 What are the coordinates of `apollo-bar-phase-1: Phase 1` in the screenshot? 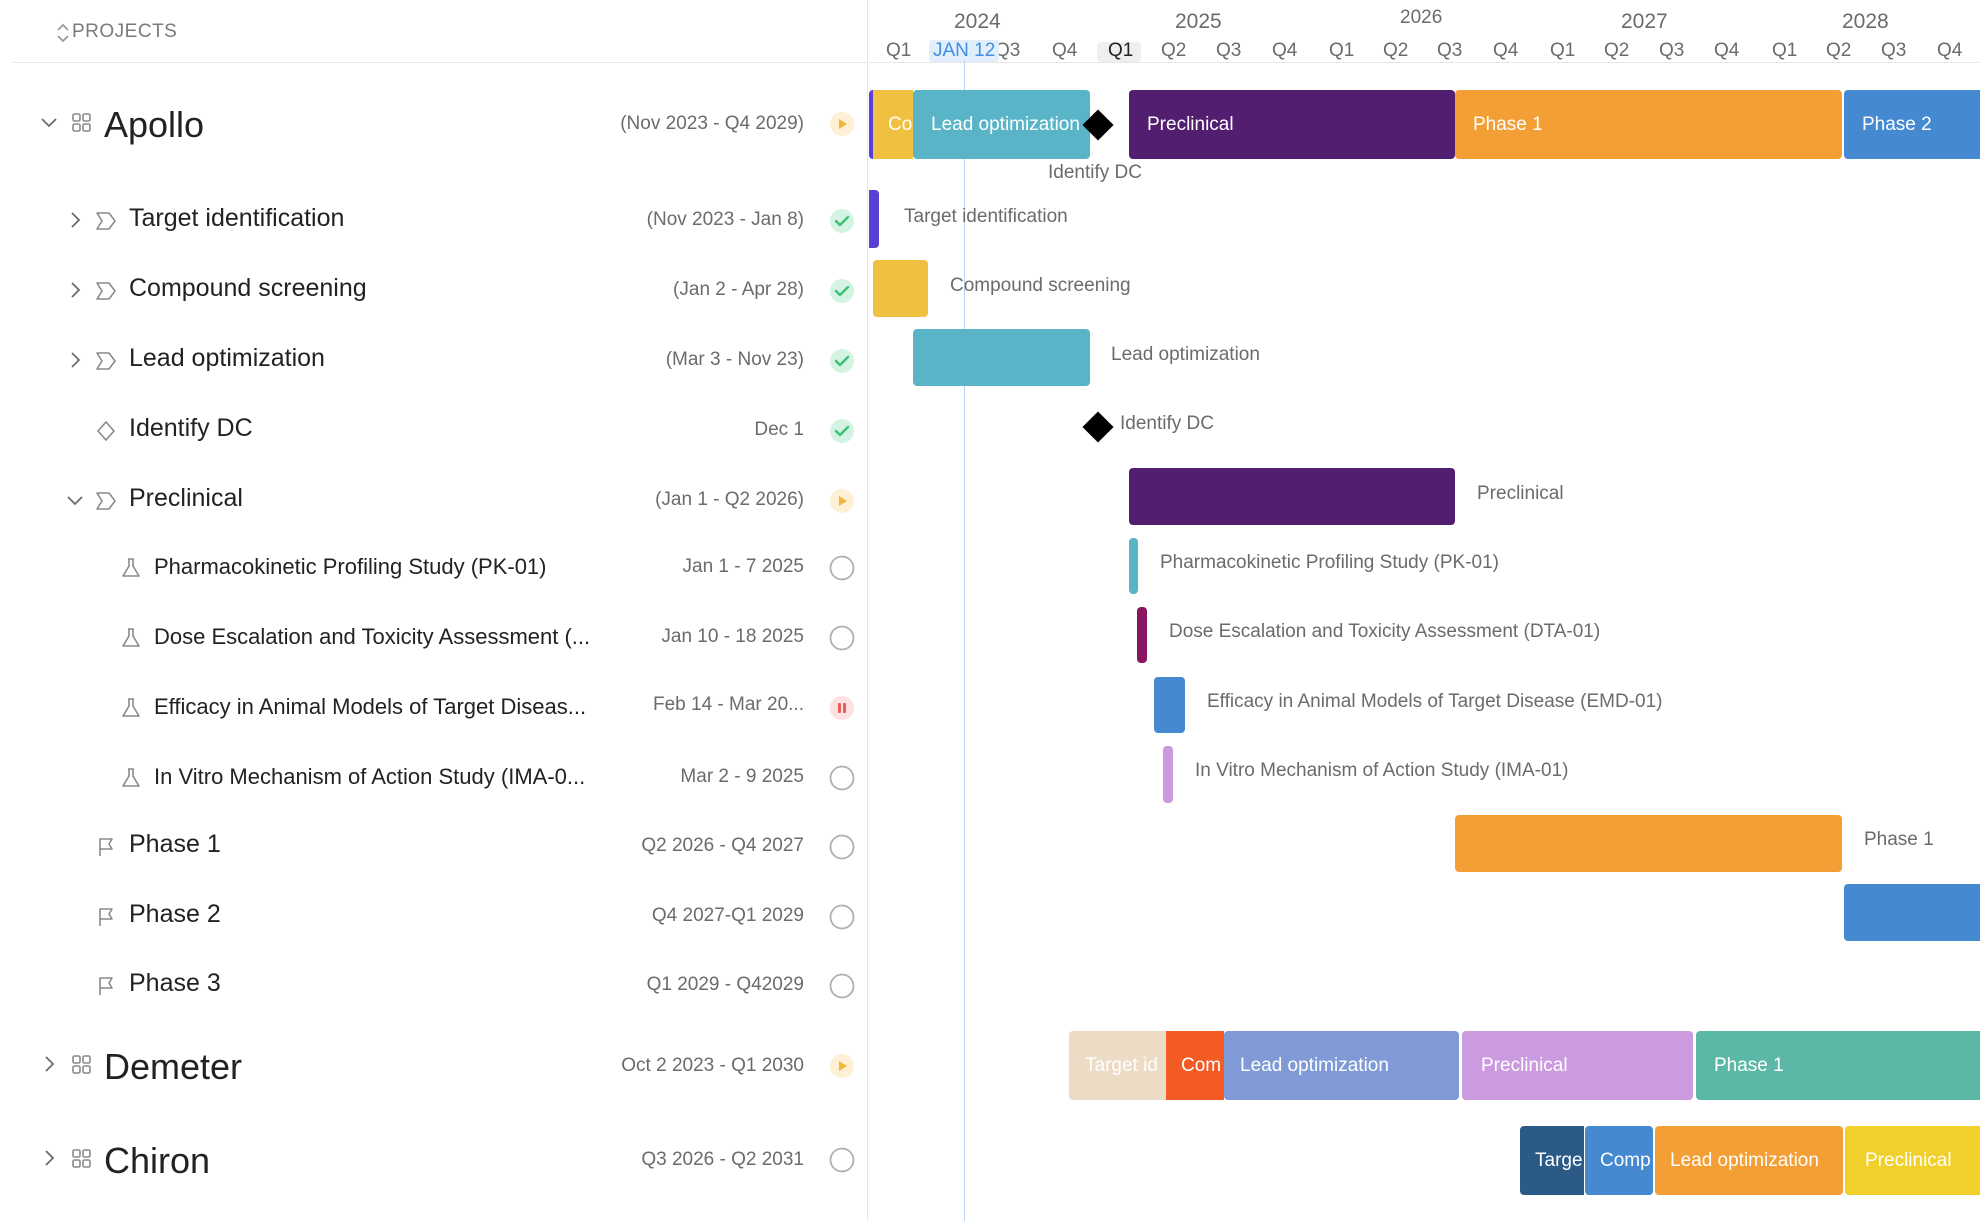 It's located at (1648, 124).